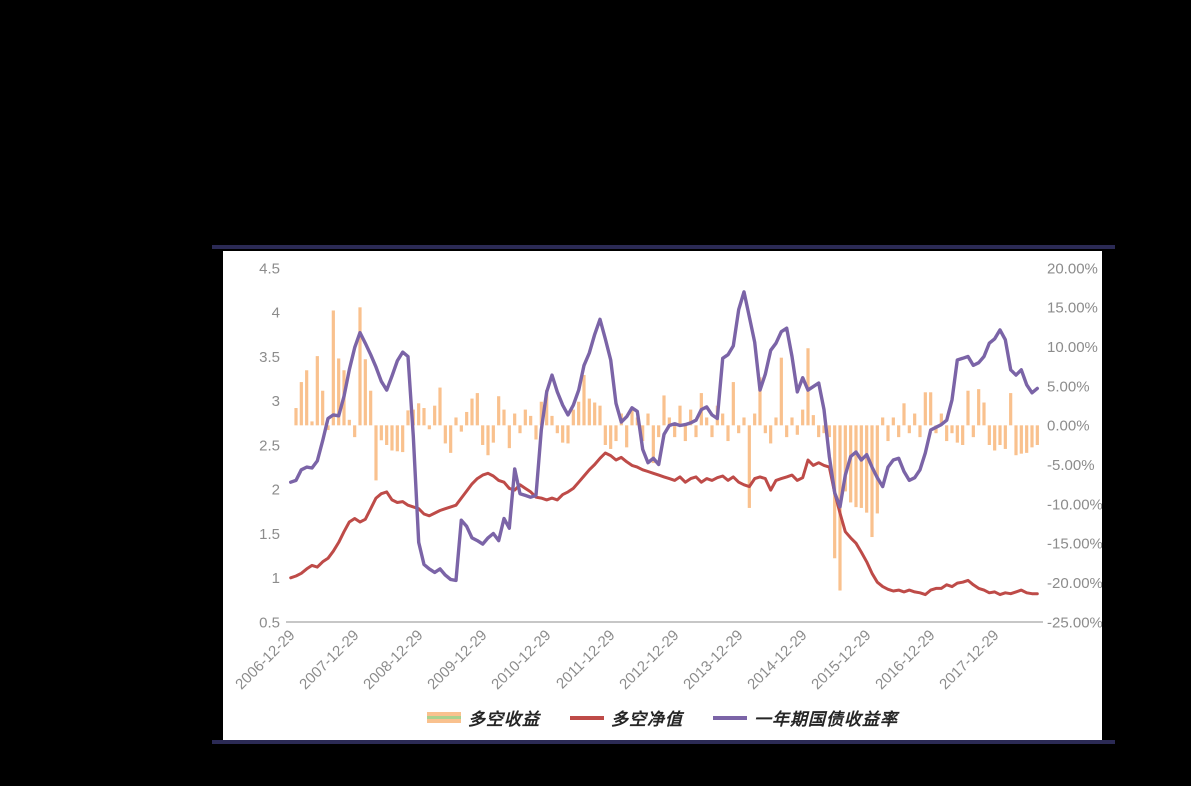 The width and height of the screenshot is (1191, 786). I want to click on svg-text: 3.5, so click(269, 357).